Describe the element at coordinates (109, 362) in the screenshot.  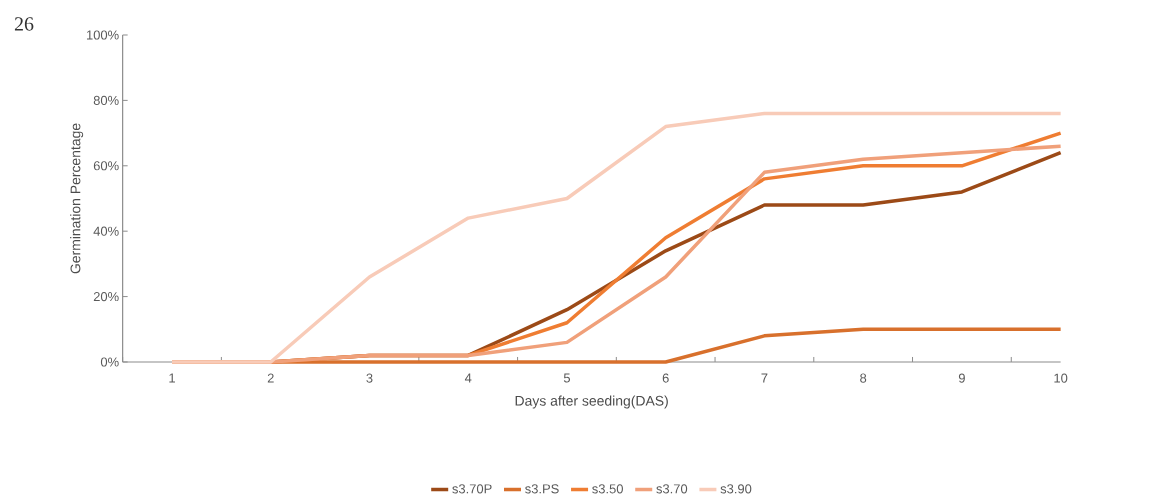
I see `y-tick-label: 0%` at that location.